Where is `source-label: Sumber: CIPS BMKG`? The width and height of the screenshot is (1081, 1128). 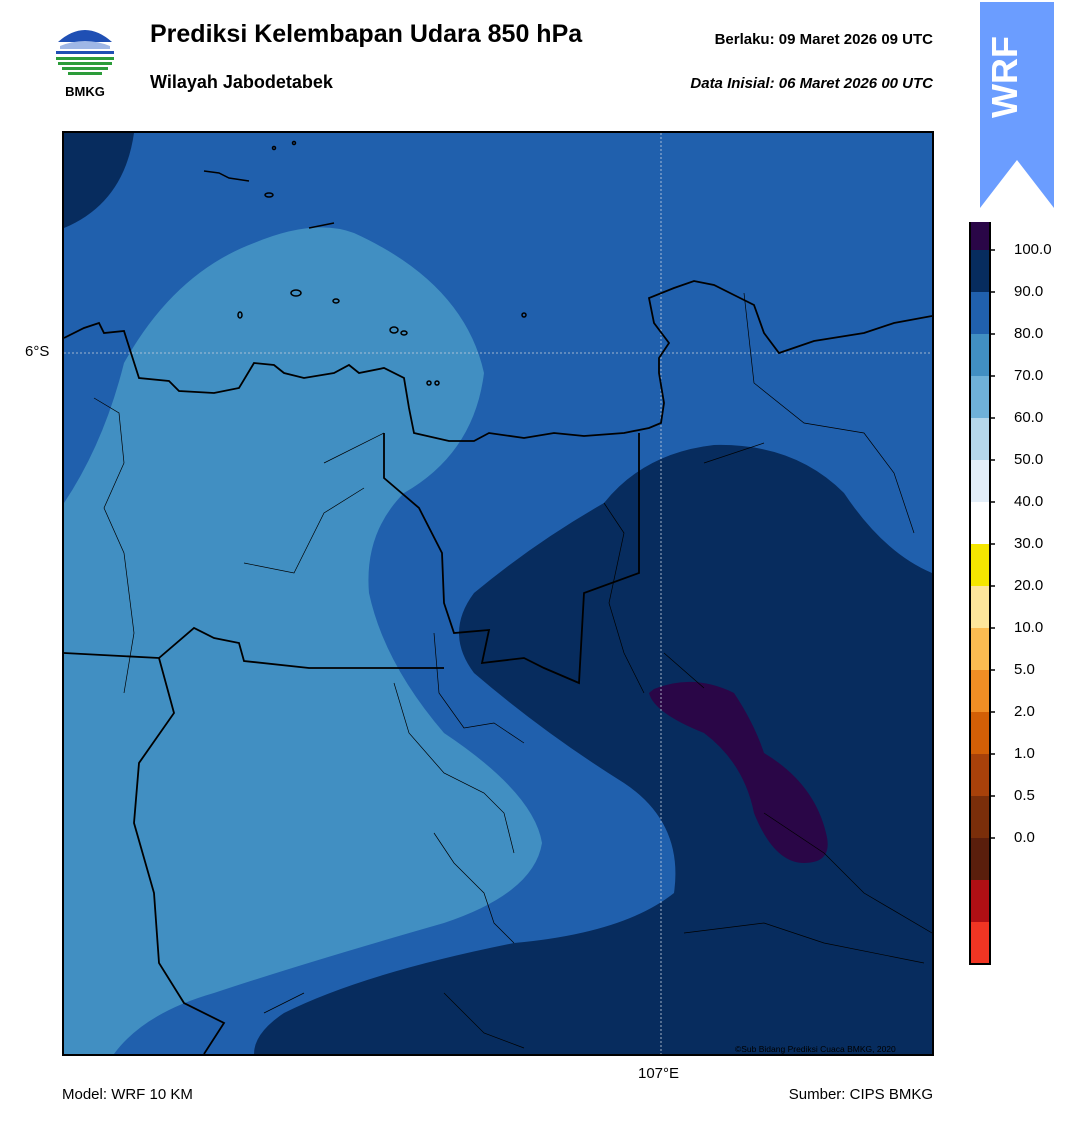 source-label: Sumber: CIPS BMKG is located at coordinates (860, 1094).